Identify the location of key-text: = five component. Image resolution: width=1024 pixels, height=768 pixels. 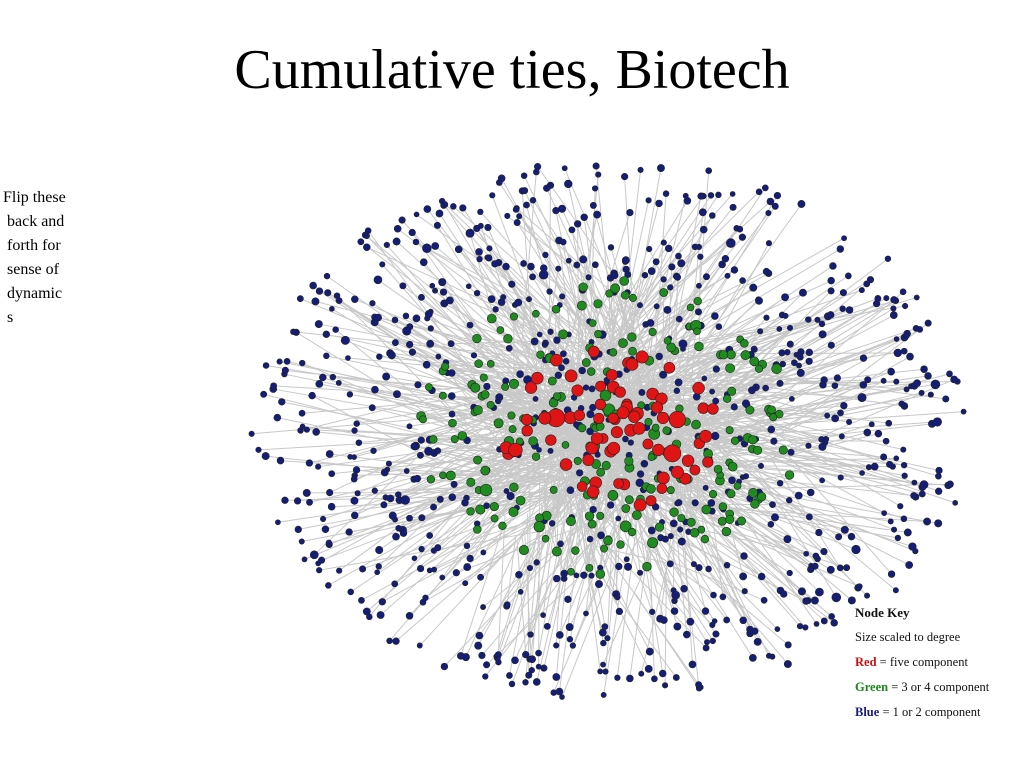
(923, 662).